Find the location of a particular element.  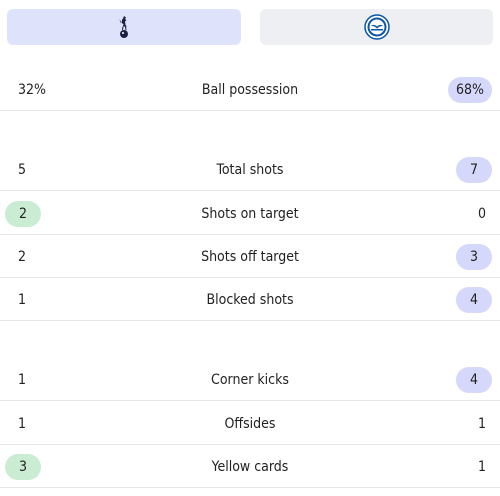

home-value-highlight: 3 is located at coordinates (23, 466).